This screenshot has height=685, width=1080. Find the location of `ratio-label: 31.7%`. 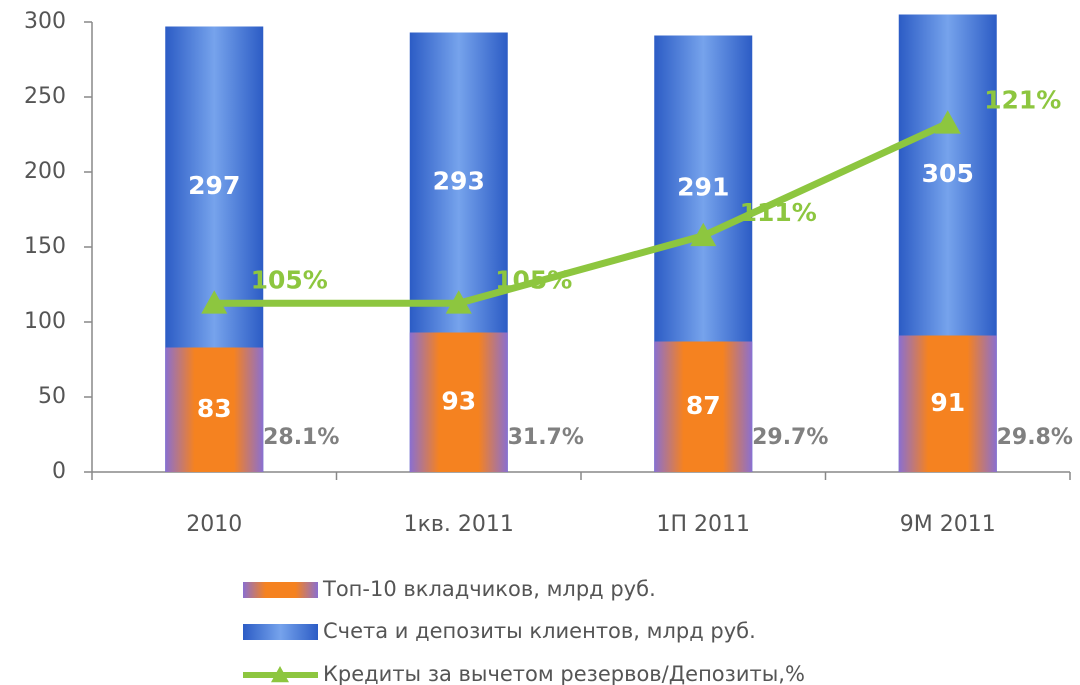

ratio-label: 31.7% is located at coordinates (546, 437).